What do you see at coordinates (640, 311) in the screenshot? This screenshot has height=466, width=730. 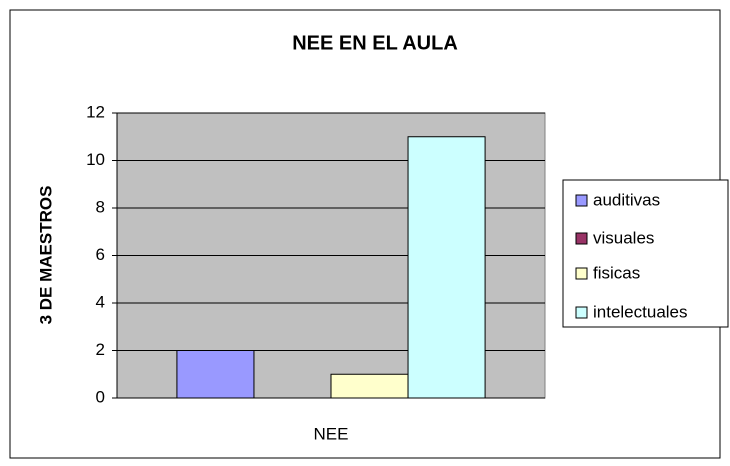 I see `legend-label: intelectuales` at bounding box center [640, 311].